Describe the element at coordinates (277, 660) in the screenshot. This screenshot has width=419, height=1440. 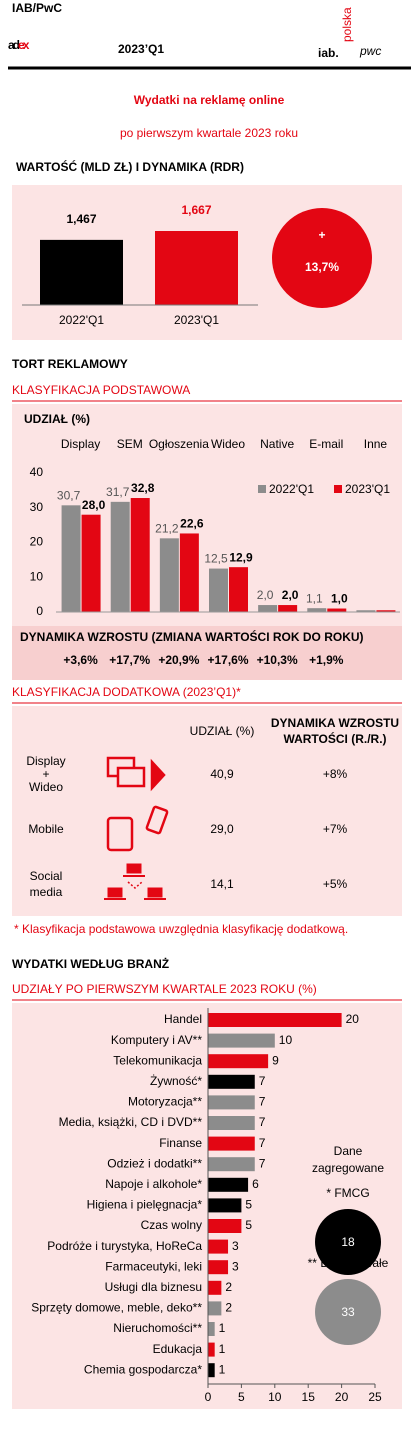
I see `growth-label: +10,3%` at that location.